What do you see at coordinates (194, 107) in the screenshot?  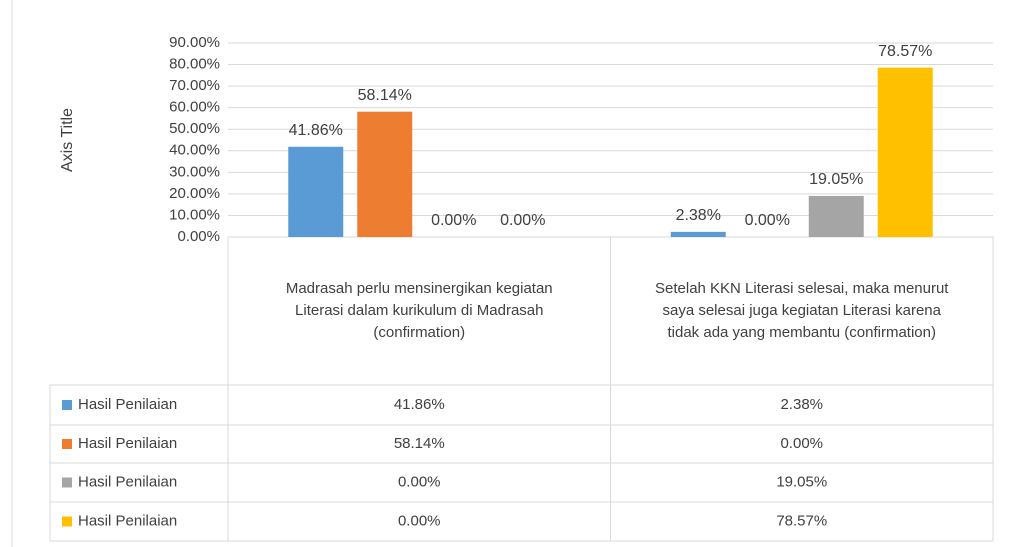 I see `y-tick-label: 60.00%` at bounding box center [194, 107].